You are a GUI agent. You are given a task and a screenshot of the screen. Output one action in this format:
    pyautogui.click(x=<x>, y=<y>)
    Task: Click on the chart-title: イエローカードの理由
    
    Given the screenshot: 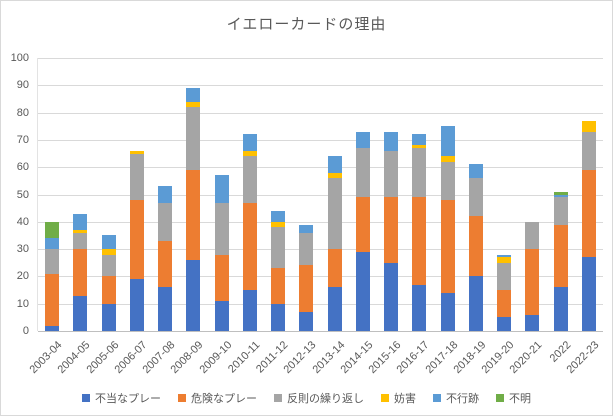 What is the action you would take?
    pyautogui.click(x=306, y=24)
    